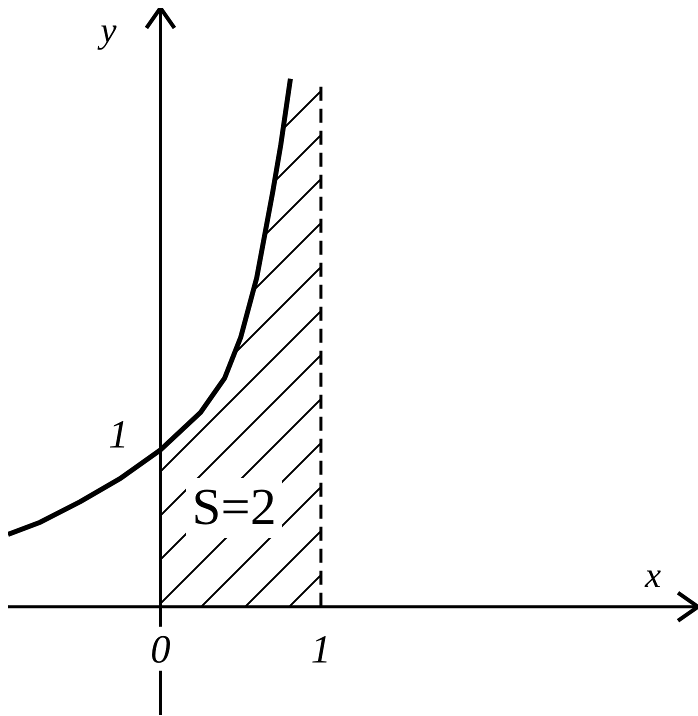  I want to click on x-axis-title: x, so click(653, 574).